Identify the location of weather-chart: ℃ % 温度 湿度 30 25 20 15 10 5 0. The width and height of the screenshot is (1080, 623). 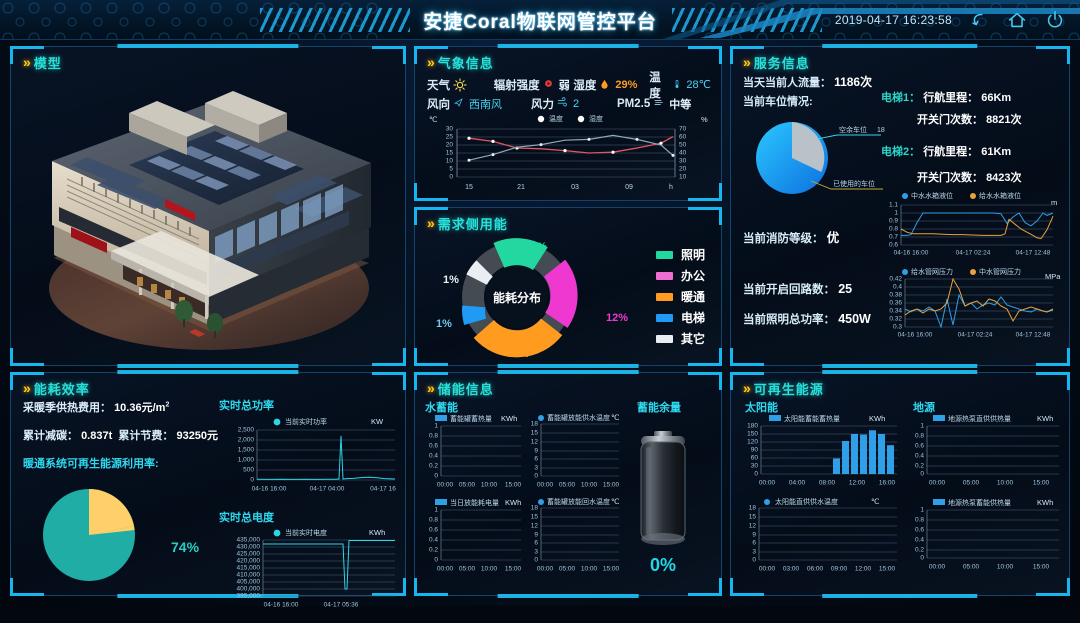
(569, 154).